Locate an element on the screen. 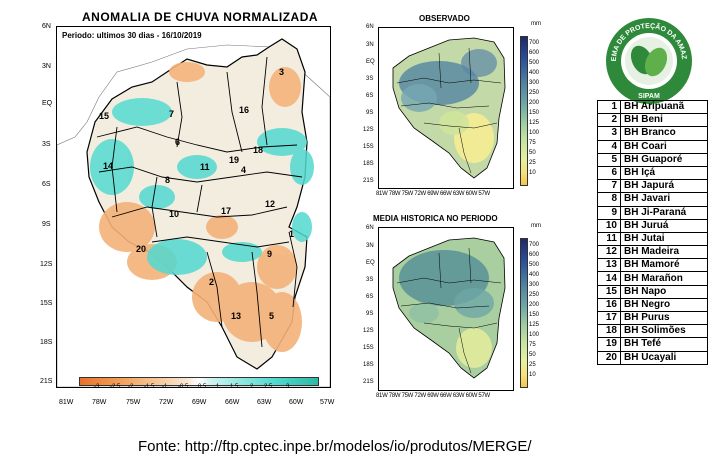 Image resolution: width=721 pixels, height=461 pixels. observed-colorbar-tick: 100 is located at coordinates (534, 133).